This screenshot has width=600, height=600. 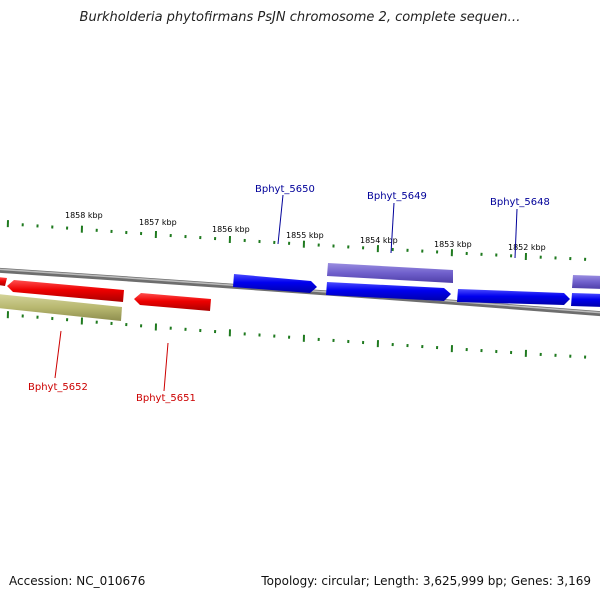 What do you see at coordinates (58, 387) in the screenshot?
I see `label-bphyt-5652: Bphyt_5652` at bounding box center [58, 387].